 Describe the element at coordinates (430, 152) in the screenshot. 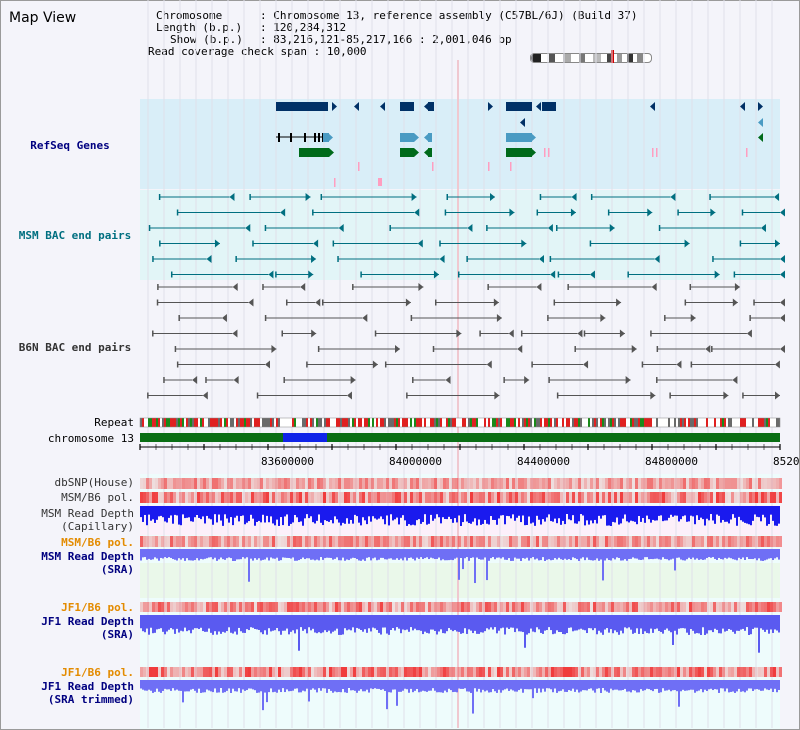

I see `gene-block` at that location.